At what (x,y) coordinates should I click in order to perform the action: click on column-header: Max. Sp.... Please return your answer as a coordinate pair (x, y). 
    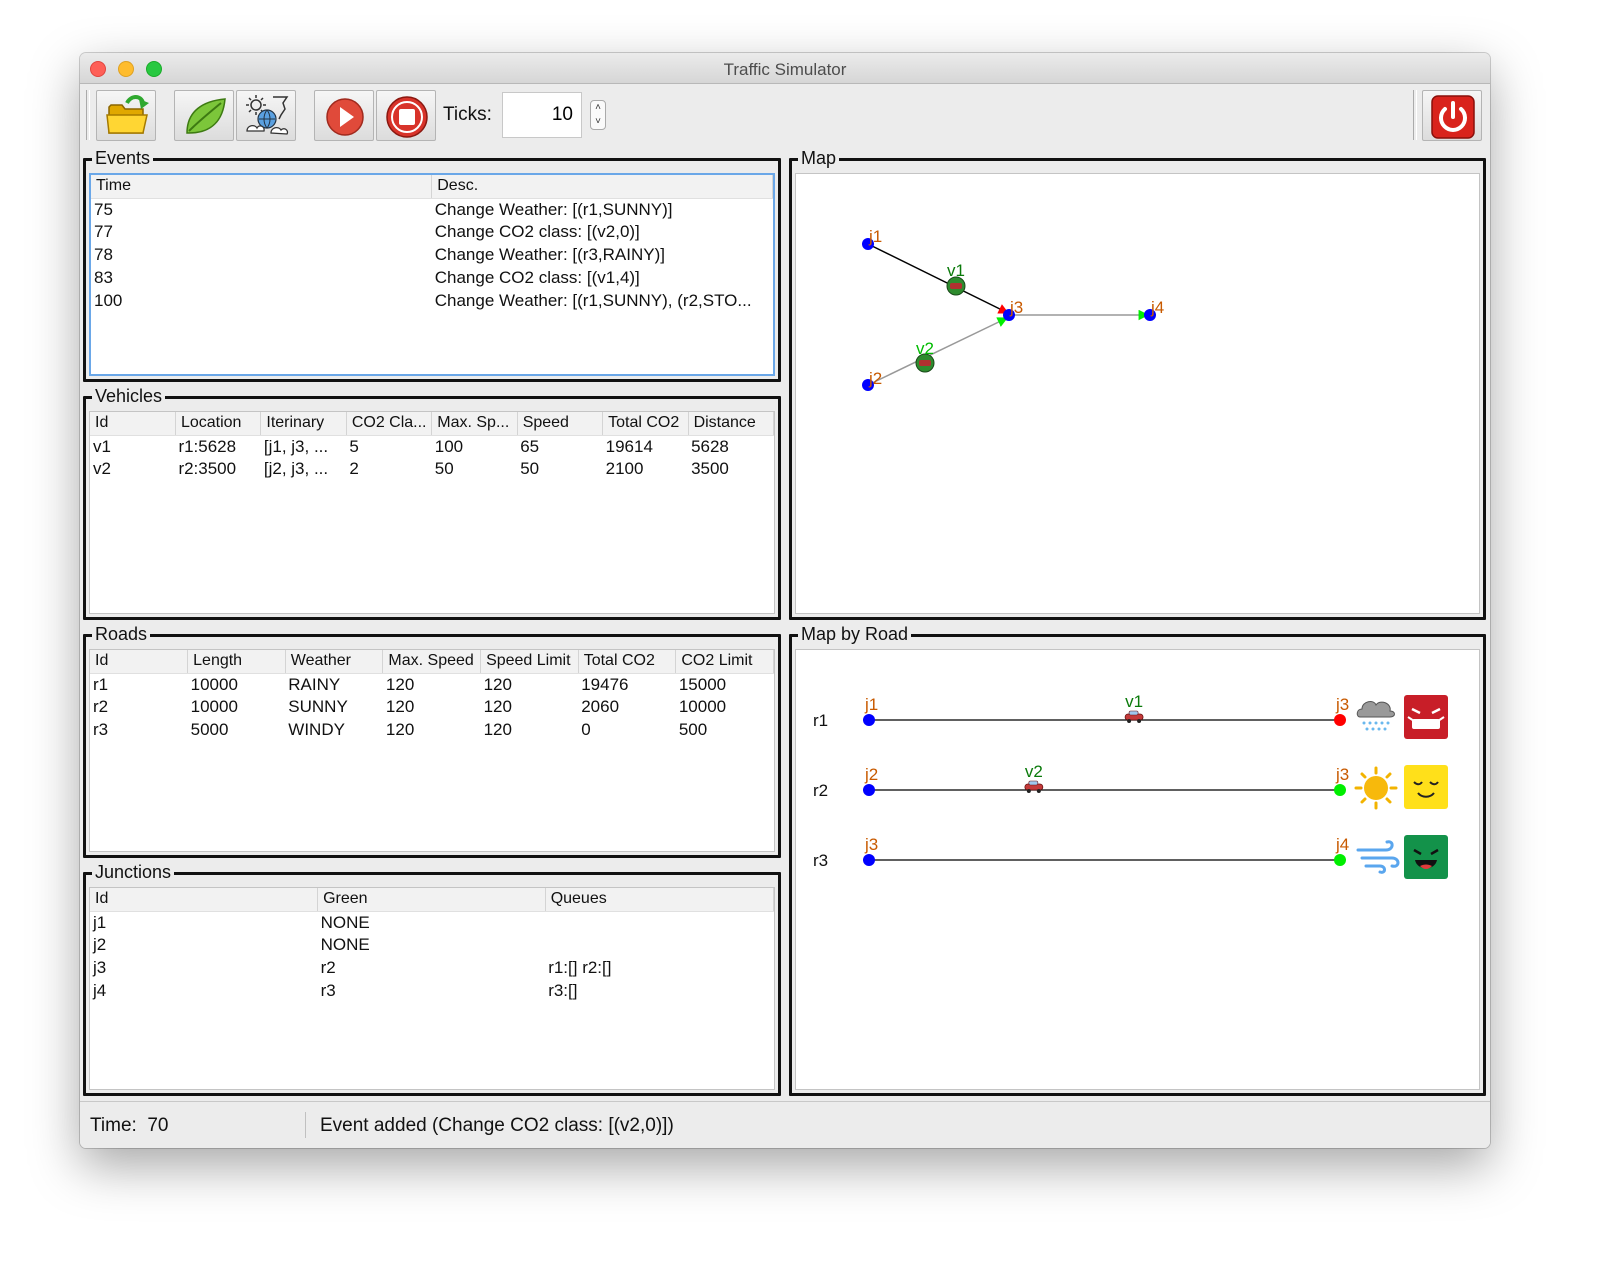
    Looking at the image, I should click on (474, 424).